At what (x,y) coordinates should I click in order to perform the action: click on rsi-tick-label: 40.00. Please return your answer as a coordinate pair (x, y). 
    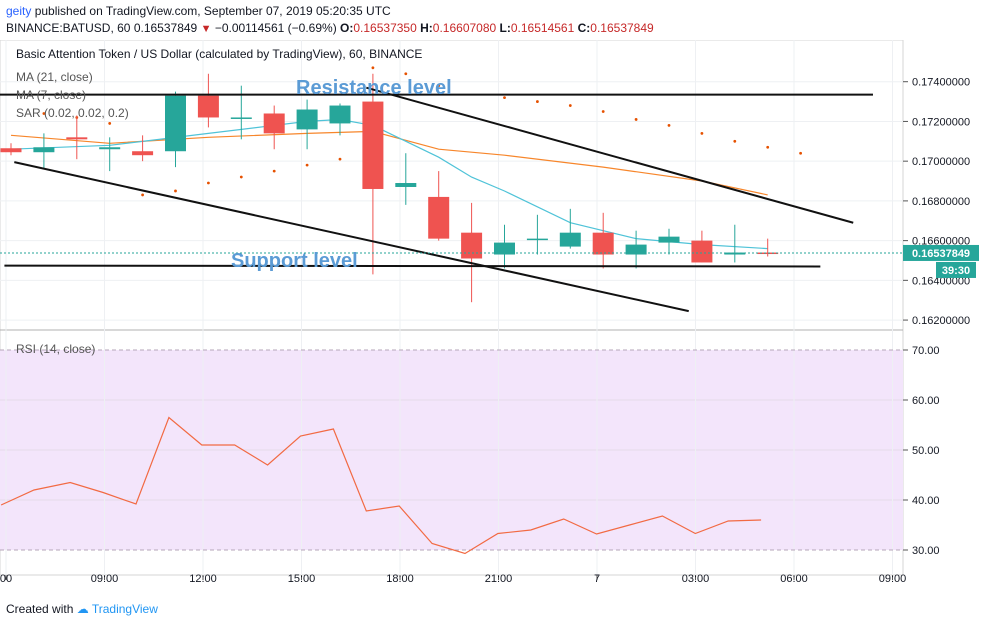
    Looking at the image, I should click on (926, 501).